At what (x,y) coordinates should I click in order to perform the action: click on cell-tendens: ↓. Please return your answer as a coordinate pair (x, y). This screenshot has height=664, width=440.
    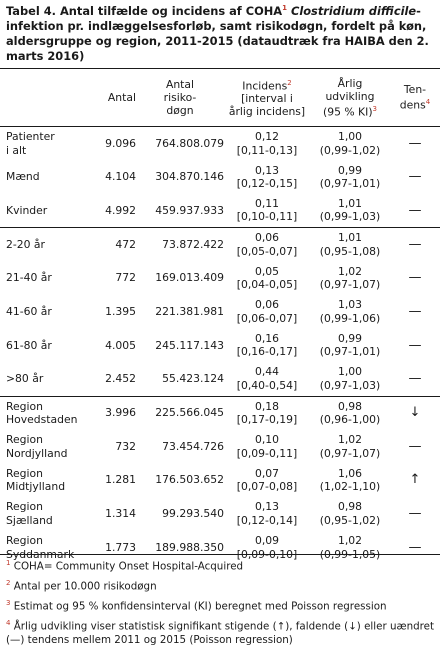
    Looking at the image, I should click on (415, 412).